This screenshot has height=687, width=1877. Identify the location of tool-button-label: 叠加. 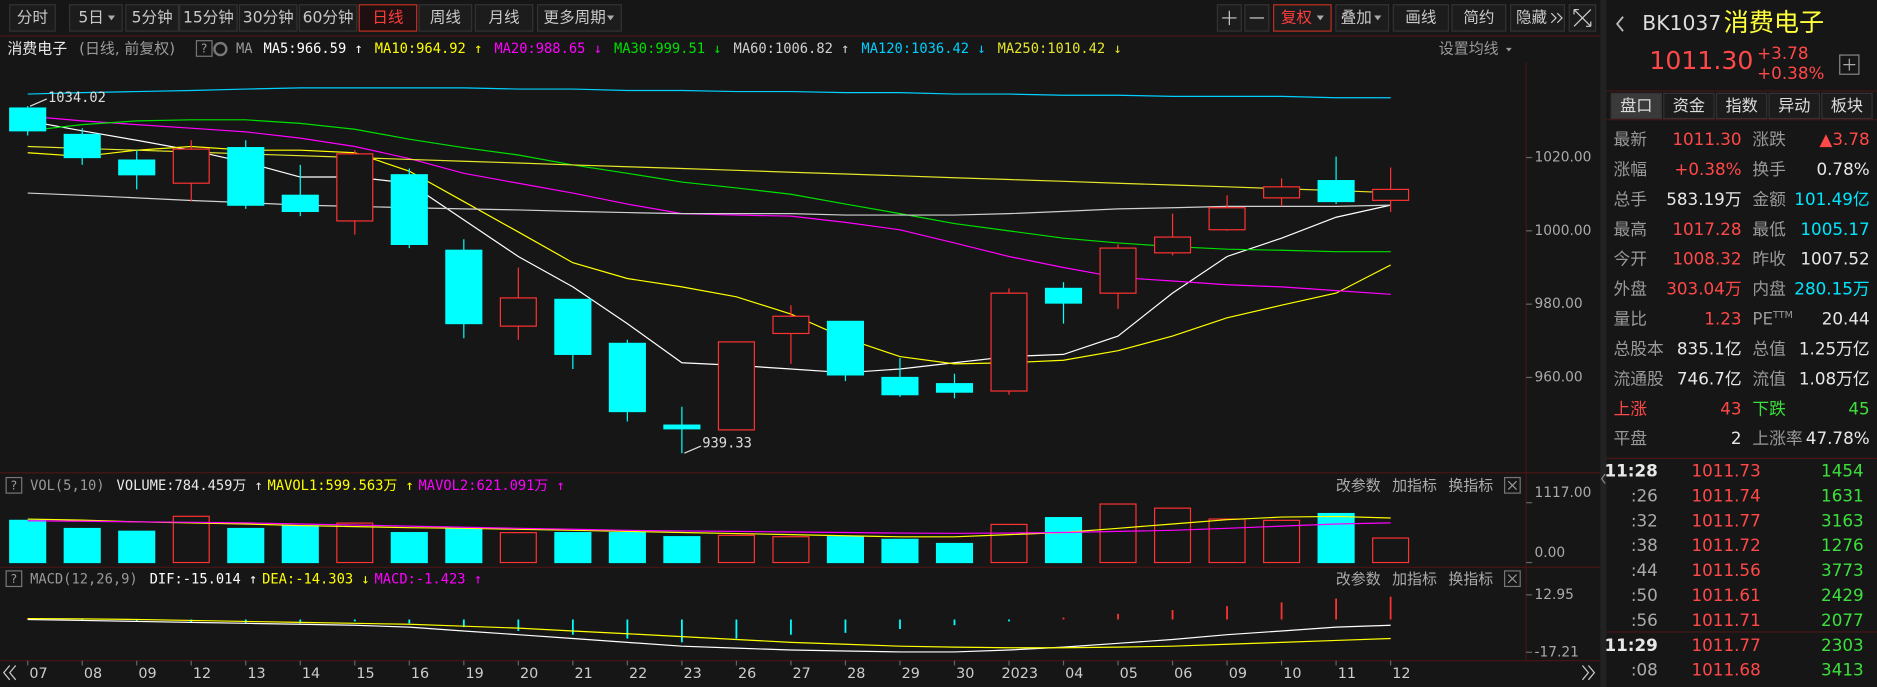
(1356, 17).